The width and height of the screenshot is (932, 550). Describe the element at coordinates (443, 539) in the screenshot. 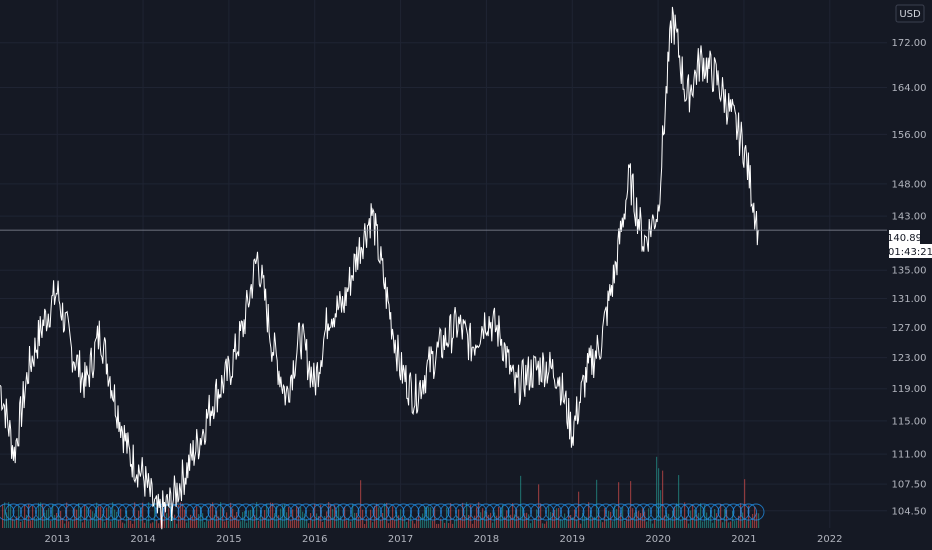

I see `time-axis: 2013 2014 2015 2016 2017 2018 2019 2020 2021 2022` at that location.